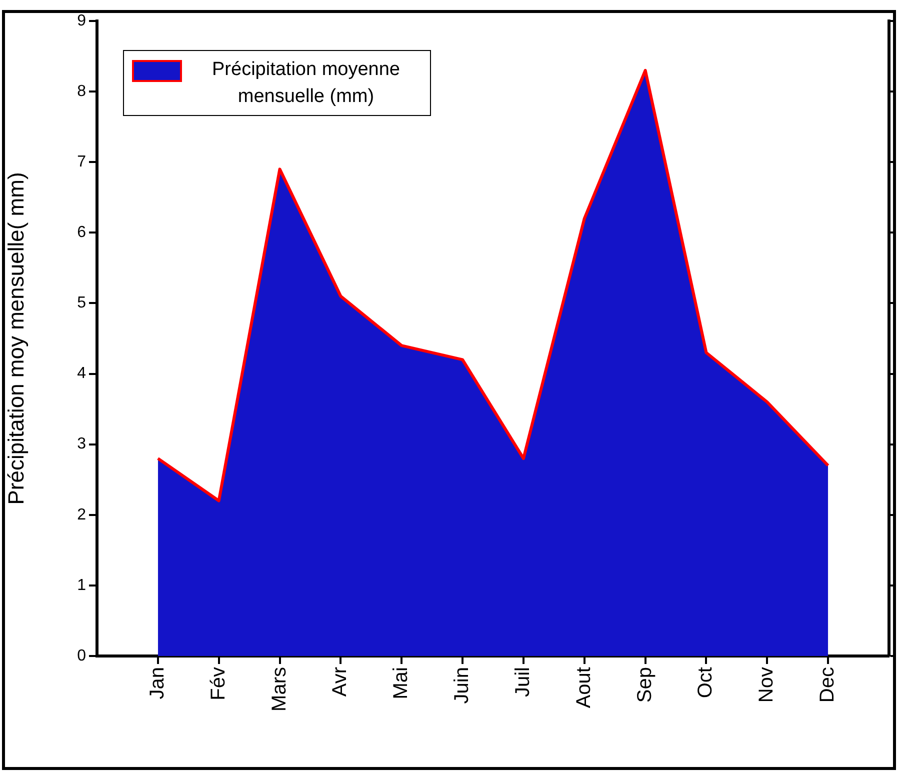 Image resolution: width=902 pixels, height=774 pixels. Describe the element at coordinates (81, 444) in the screenshot. I see `y-tick-label: 3` at that location.